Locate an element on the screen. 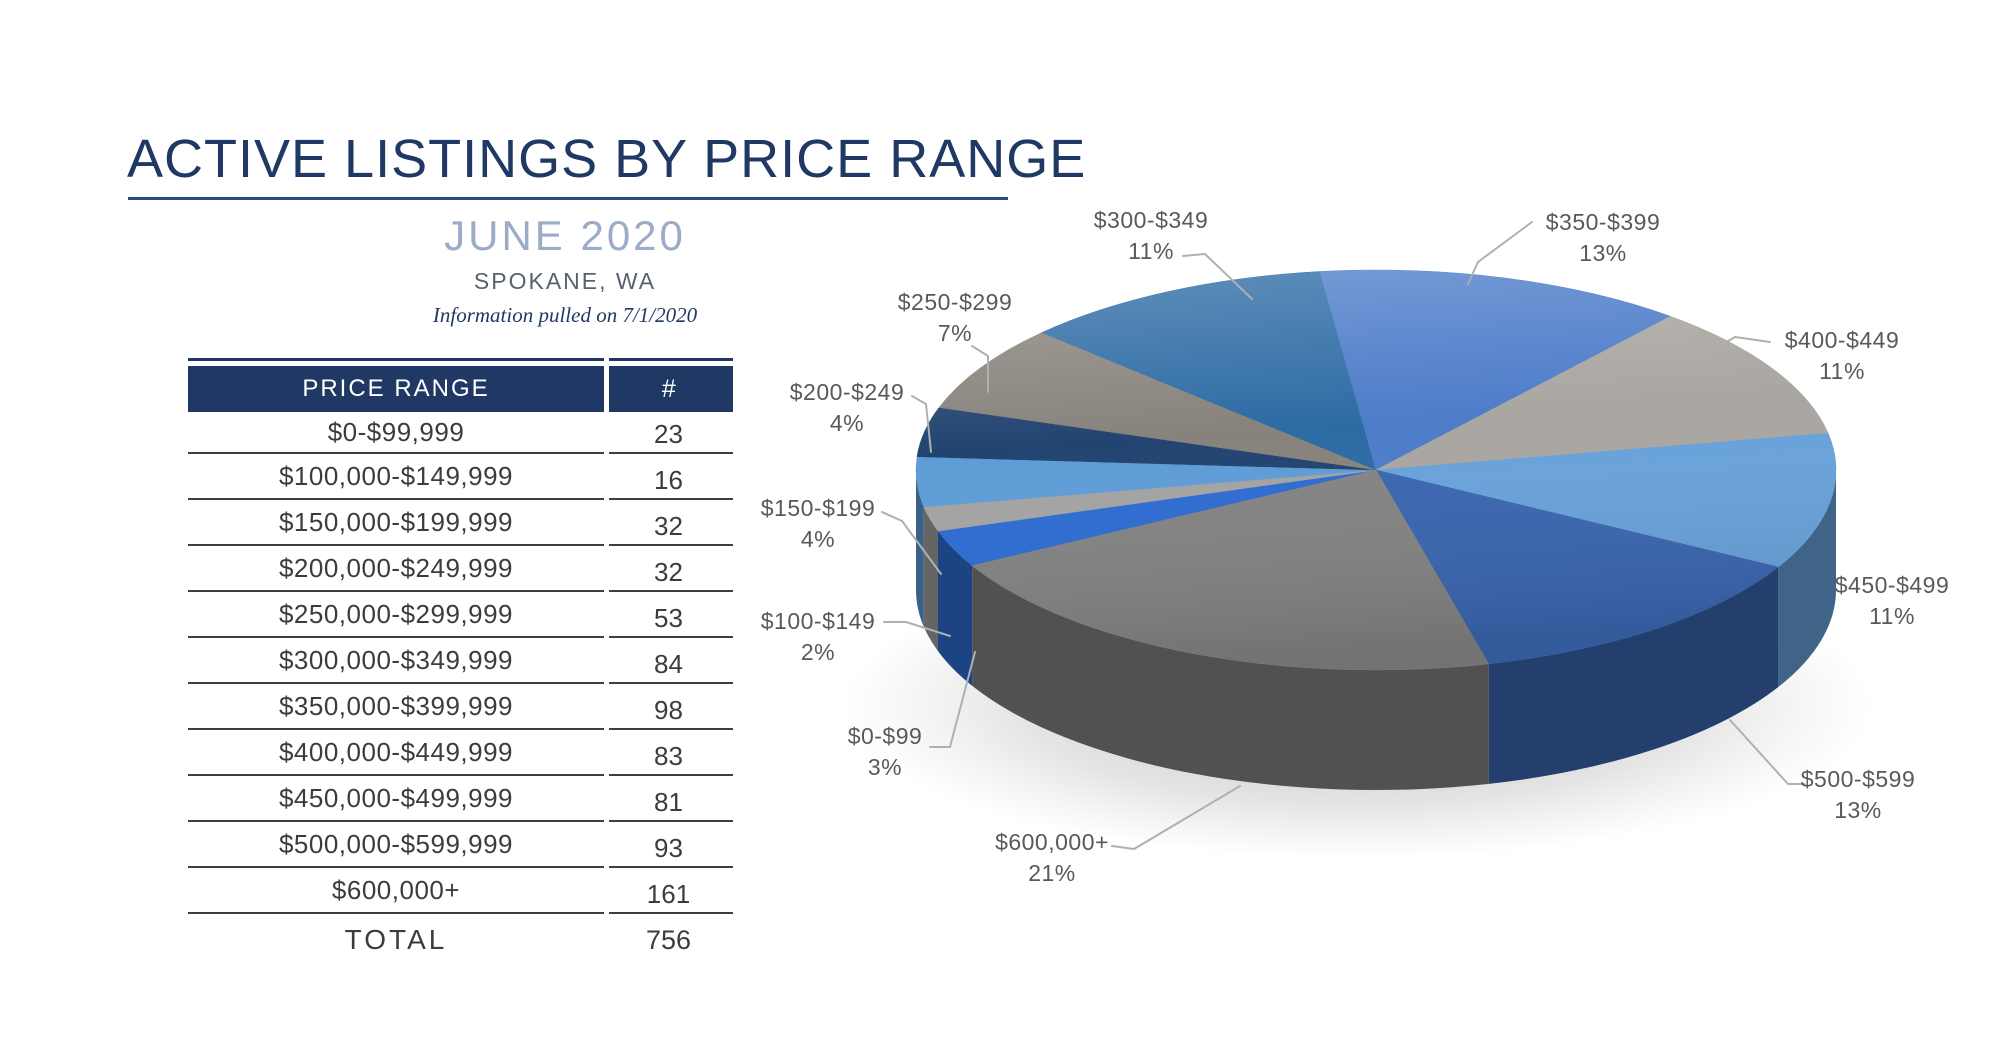 Image resolution: width=2000 pixels, height=1043 pixels. table-row: $300,000-$349,999 84 is located at coordinates (460, 661).